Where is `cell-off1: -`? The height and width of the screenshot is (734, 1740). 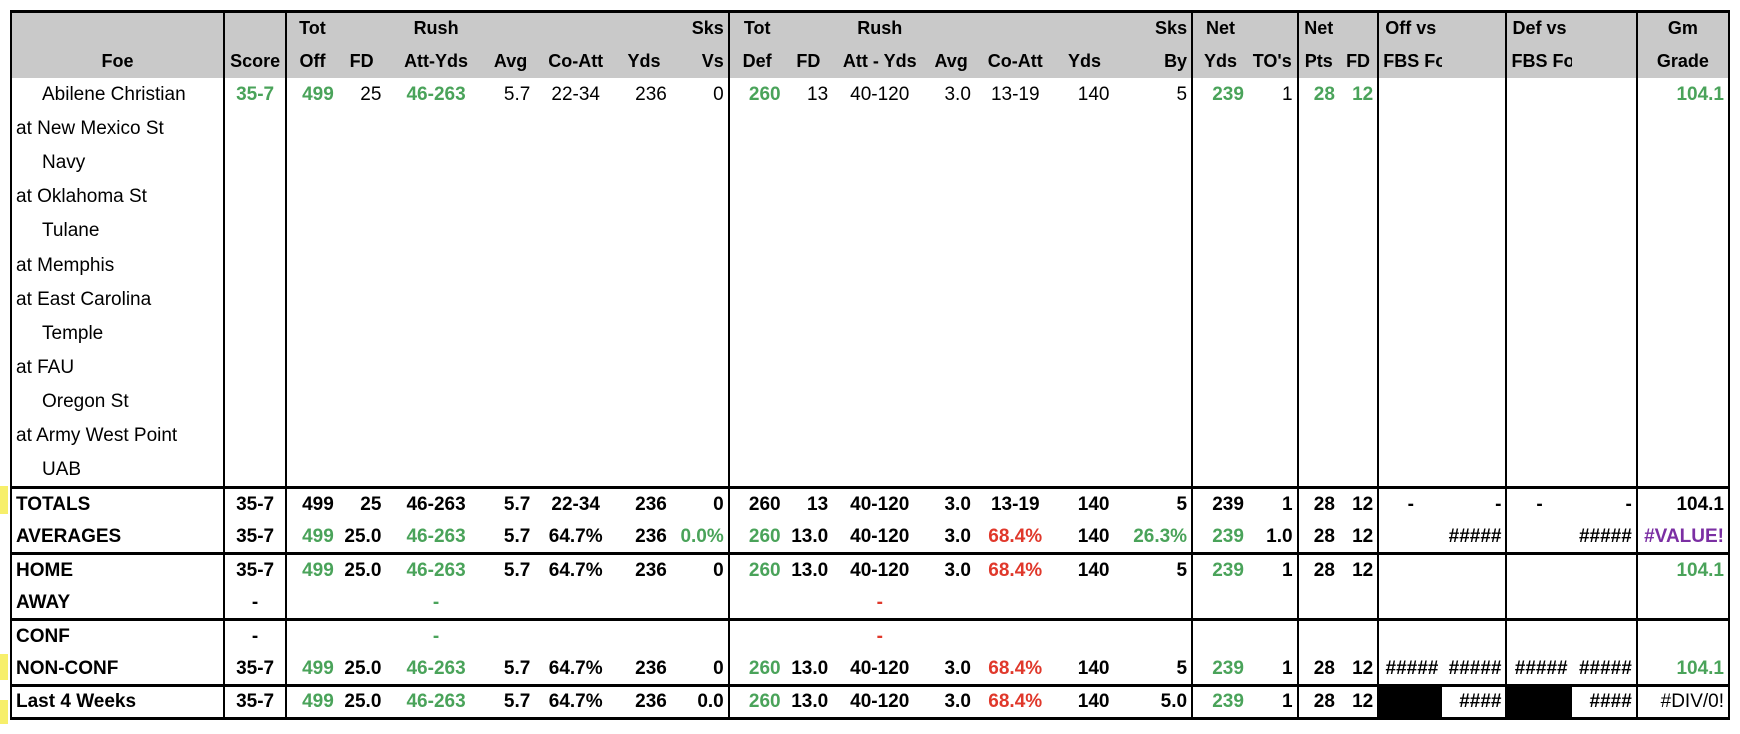 cell-off1: - is located at coordinates (1410, 503).